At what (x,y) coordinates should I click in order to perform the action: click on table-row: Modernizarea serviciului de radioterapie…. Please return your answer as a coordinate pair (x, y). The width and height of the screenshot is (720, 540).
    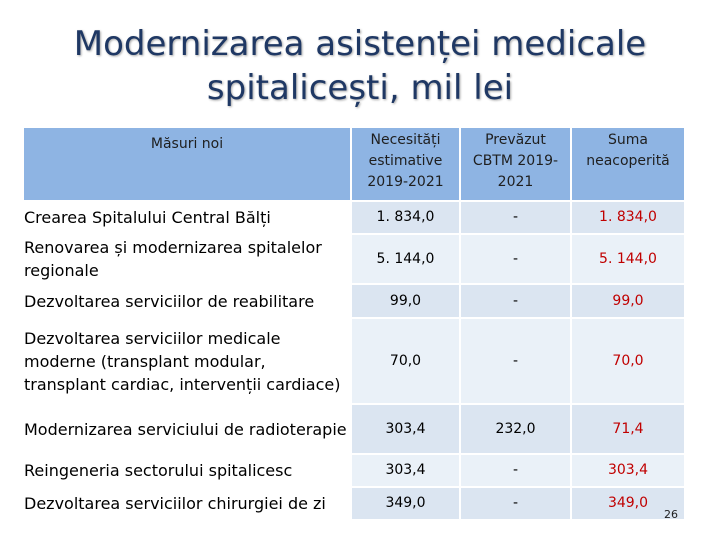
    Looking at the image, I should click on (354, 428).